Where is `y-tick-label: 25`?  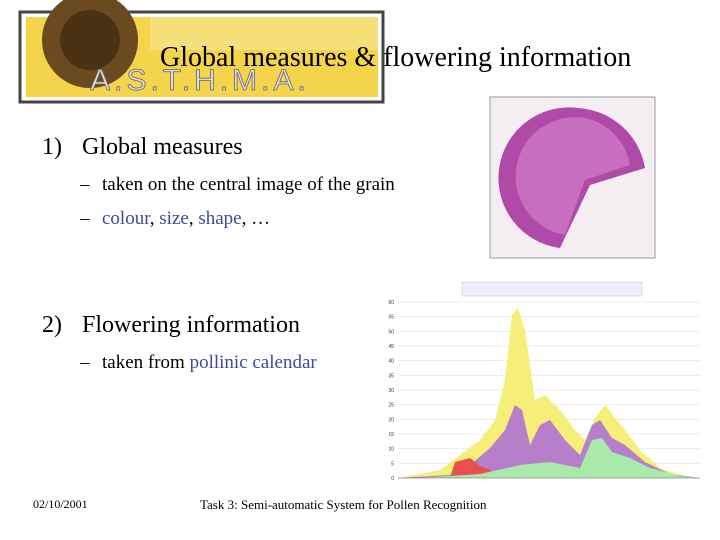
y-tick-label: 25 is located at coordinates (391, 406).